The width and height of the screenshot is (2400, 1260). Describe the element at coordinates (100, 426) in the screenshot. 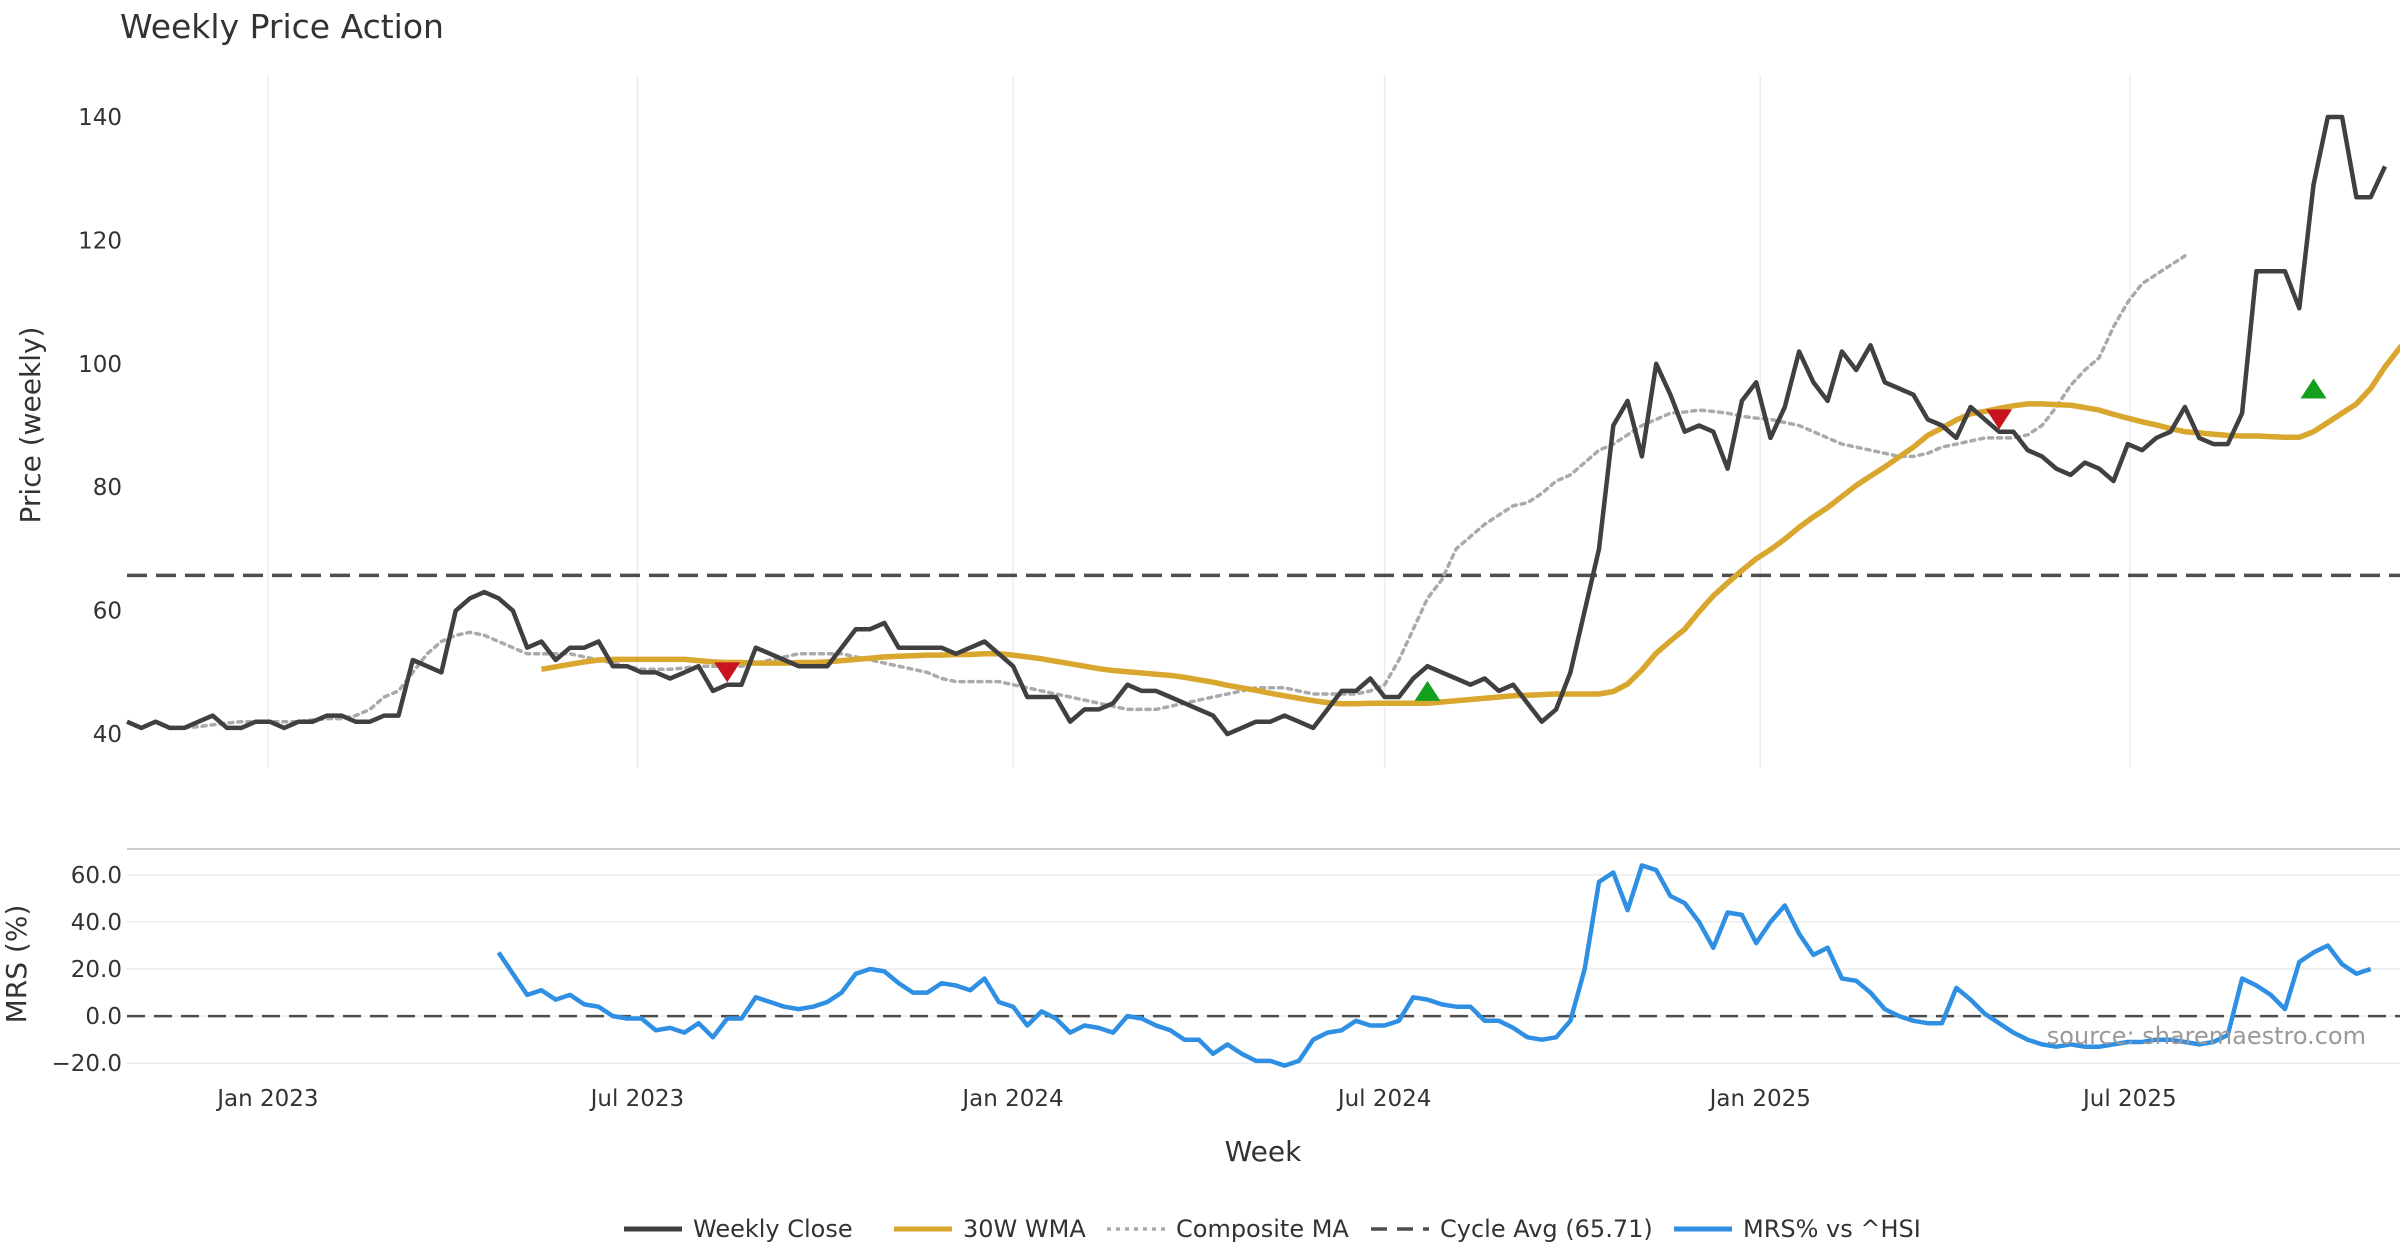

I see `price-y-axis: 40 60 80 100 120 140` at that location.